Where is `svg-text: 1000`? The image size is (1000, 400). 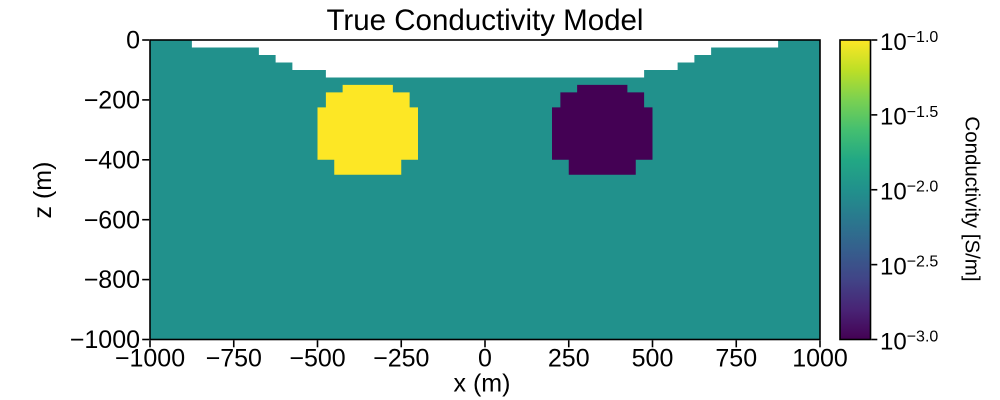
svg-text: 1000 is located at coordinates (820, 359).